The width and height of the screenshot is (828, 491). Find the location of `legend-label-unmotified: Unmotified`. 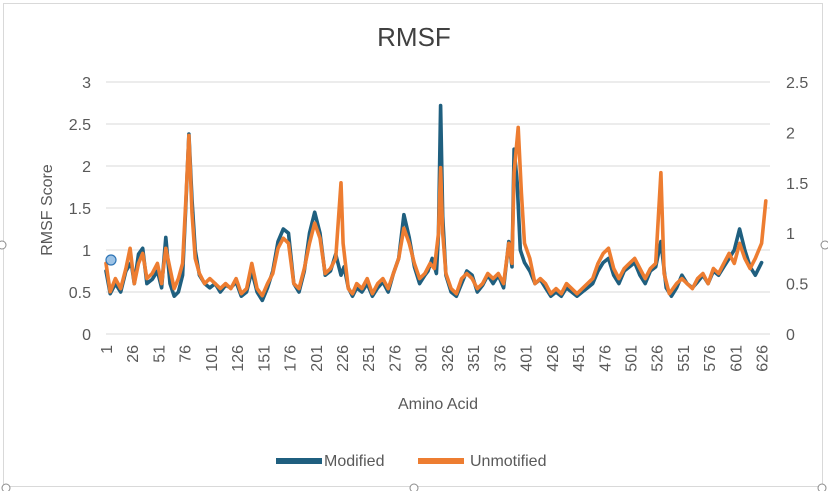

legend-label-unmotified: Unmotified is located at coordinates (508, 461).